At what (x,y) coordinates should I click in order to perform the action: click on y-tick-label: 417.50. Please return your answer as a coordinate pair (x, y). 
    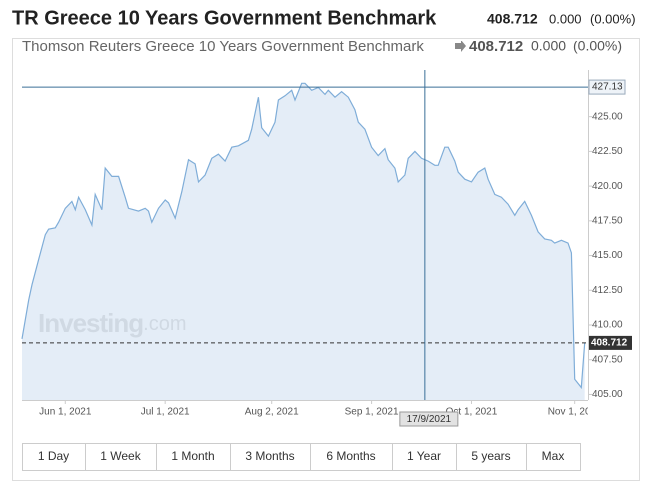
    Looking at the image, I should click on (607, 220).